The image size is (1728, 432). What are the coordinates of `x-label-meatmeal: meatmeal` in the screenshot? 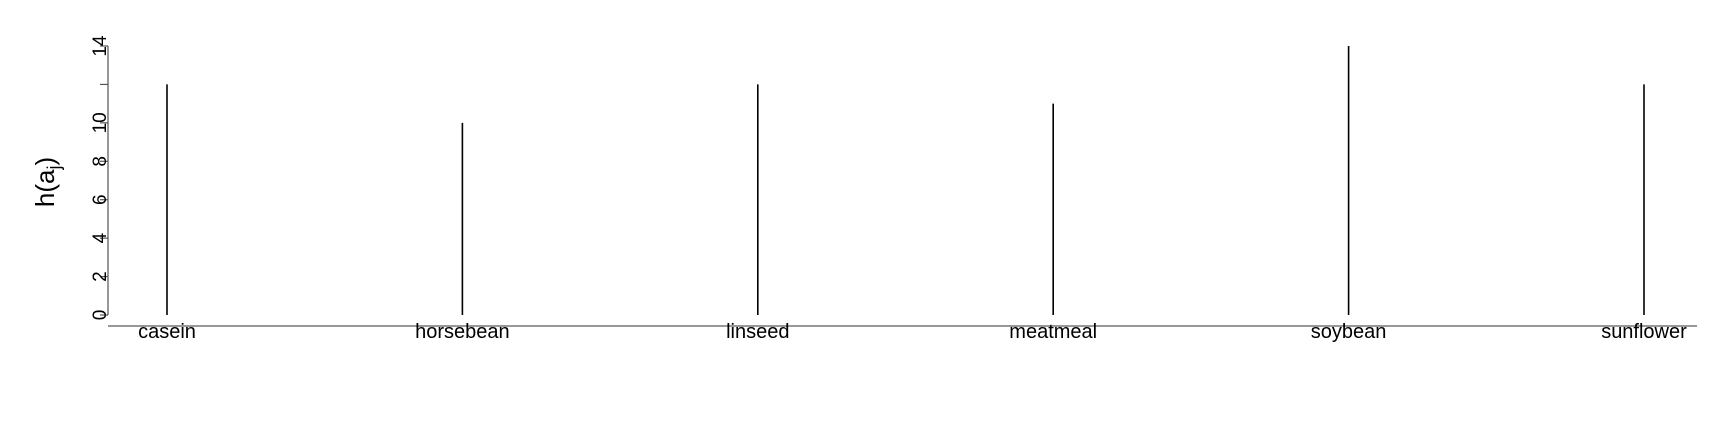 It's located at (1053, 332).